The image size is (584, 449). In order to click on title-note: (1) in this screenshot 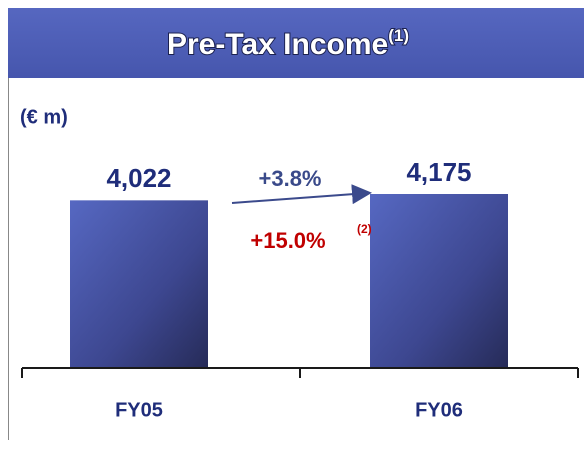, I will do `click(398, 35)`.